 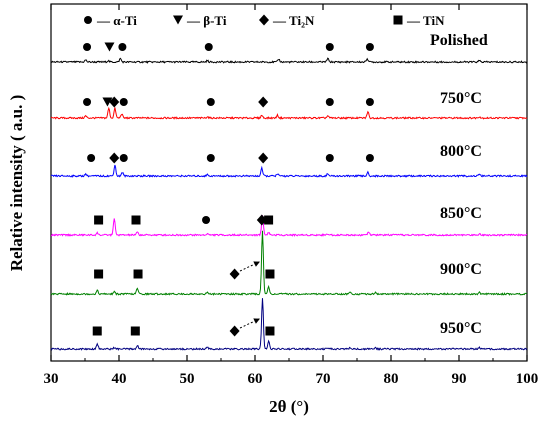 What do you see at coordinates (187, 379) in the screenshot?
I see `x-tick-label: 50` at bounding box center [187, 379].